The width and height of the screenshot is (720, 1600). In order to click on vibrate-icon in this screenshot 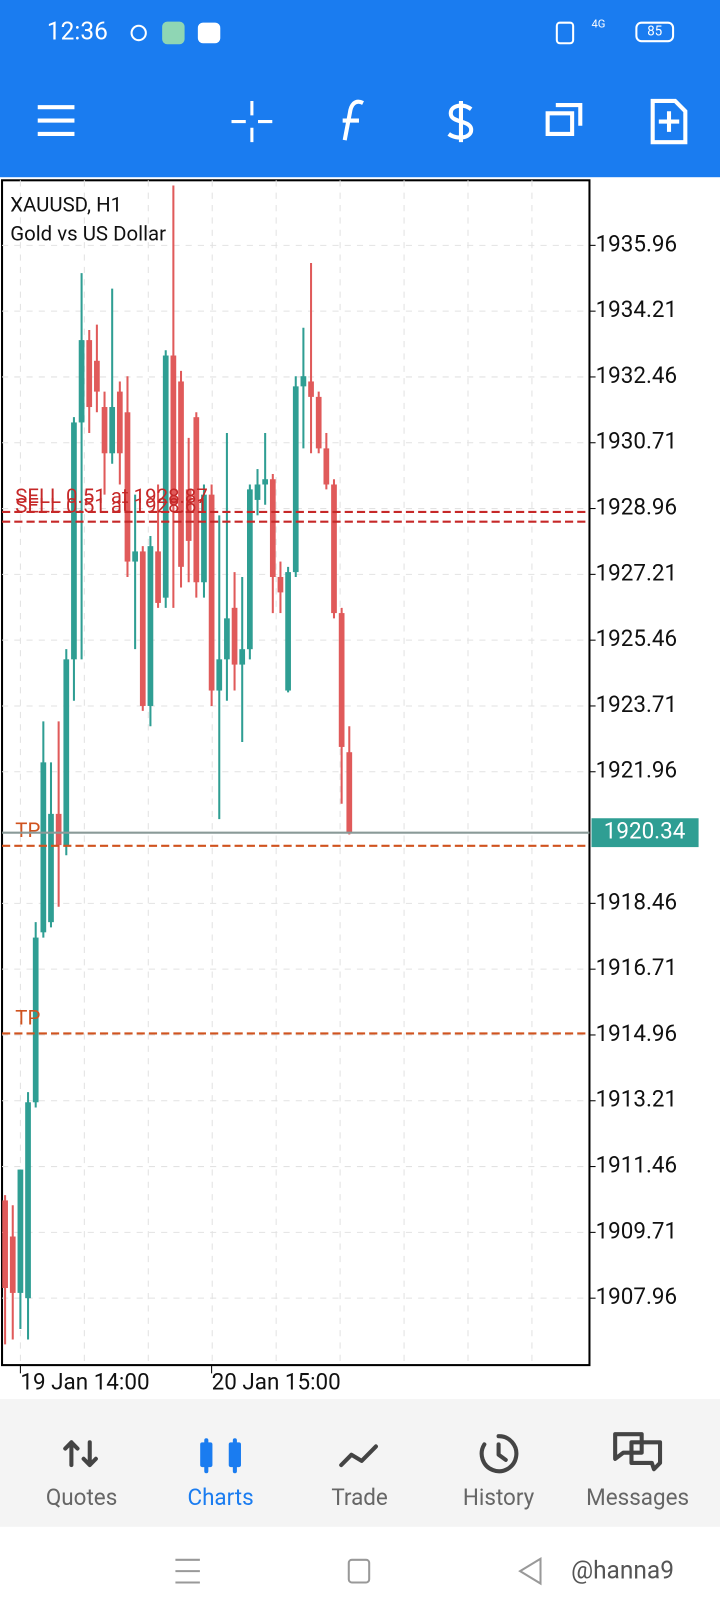, I will do `click(565, 33)`.